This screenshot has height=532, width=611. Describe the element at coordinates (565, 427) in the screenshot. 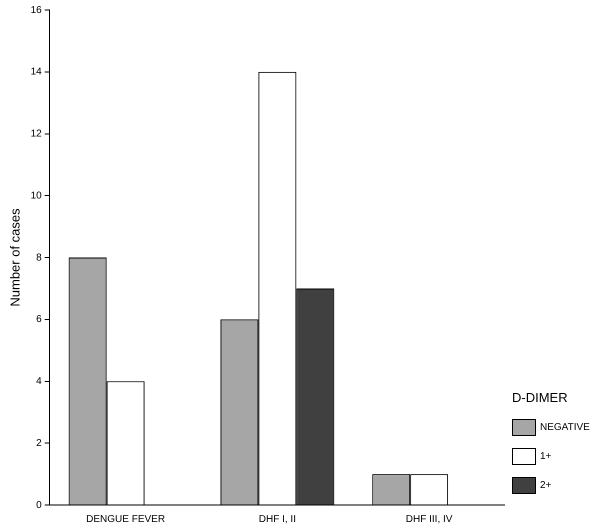

I see `legend-label: NEGATIVE` at that location.